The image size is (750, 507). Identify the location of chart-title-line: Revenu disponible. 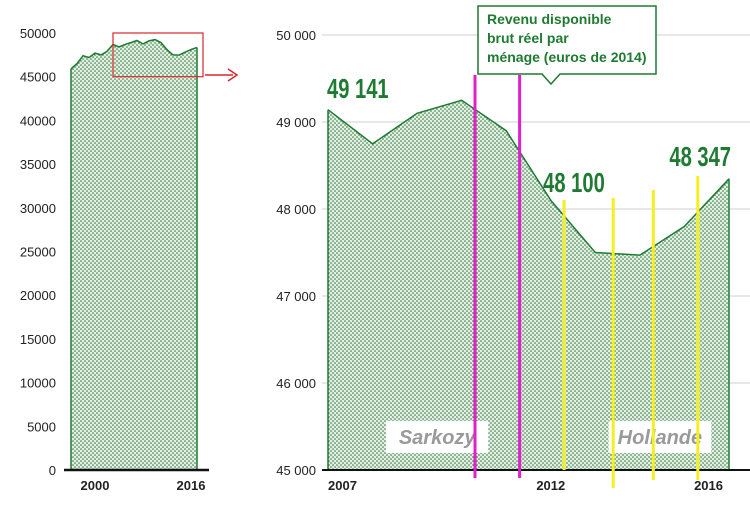
(549, 19).